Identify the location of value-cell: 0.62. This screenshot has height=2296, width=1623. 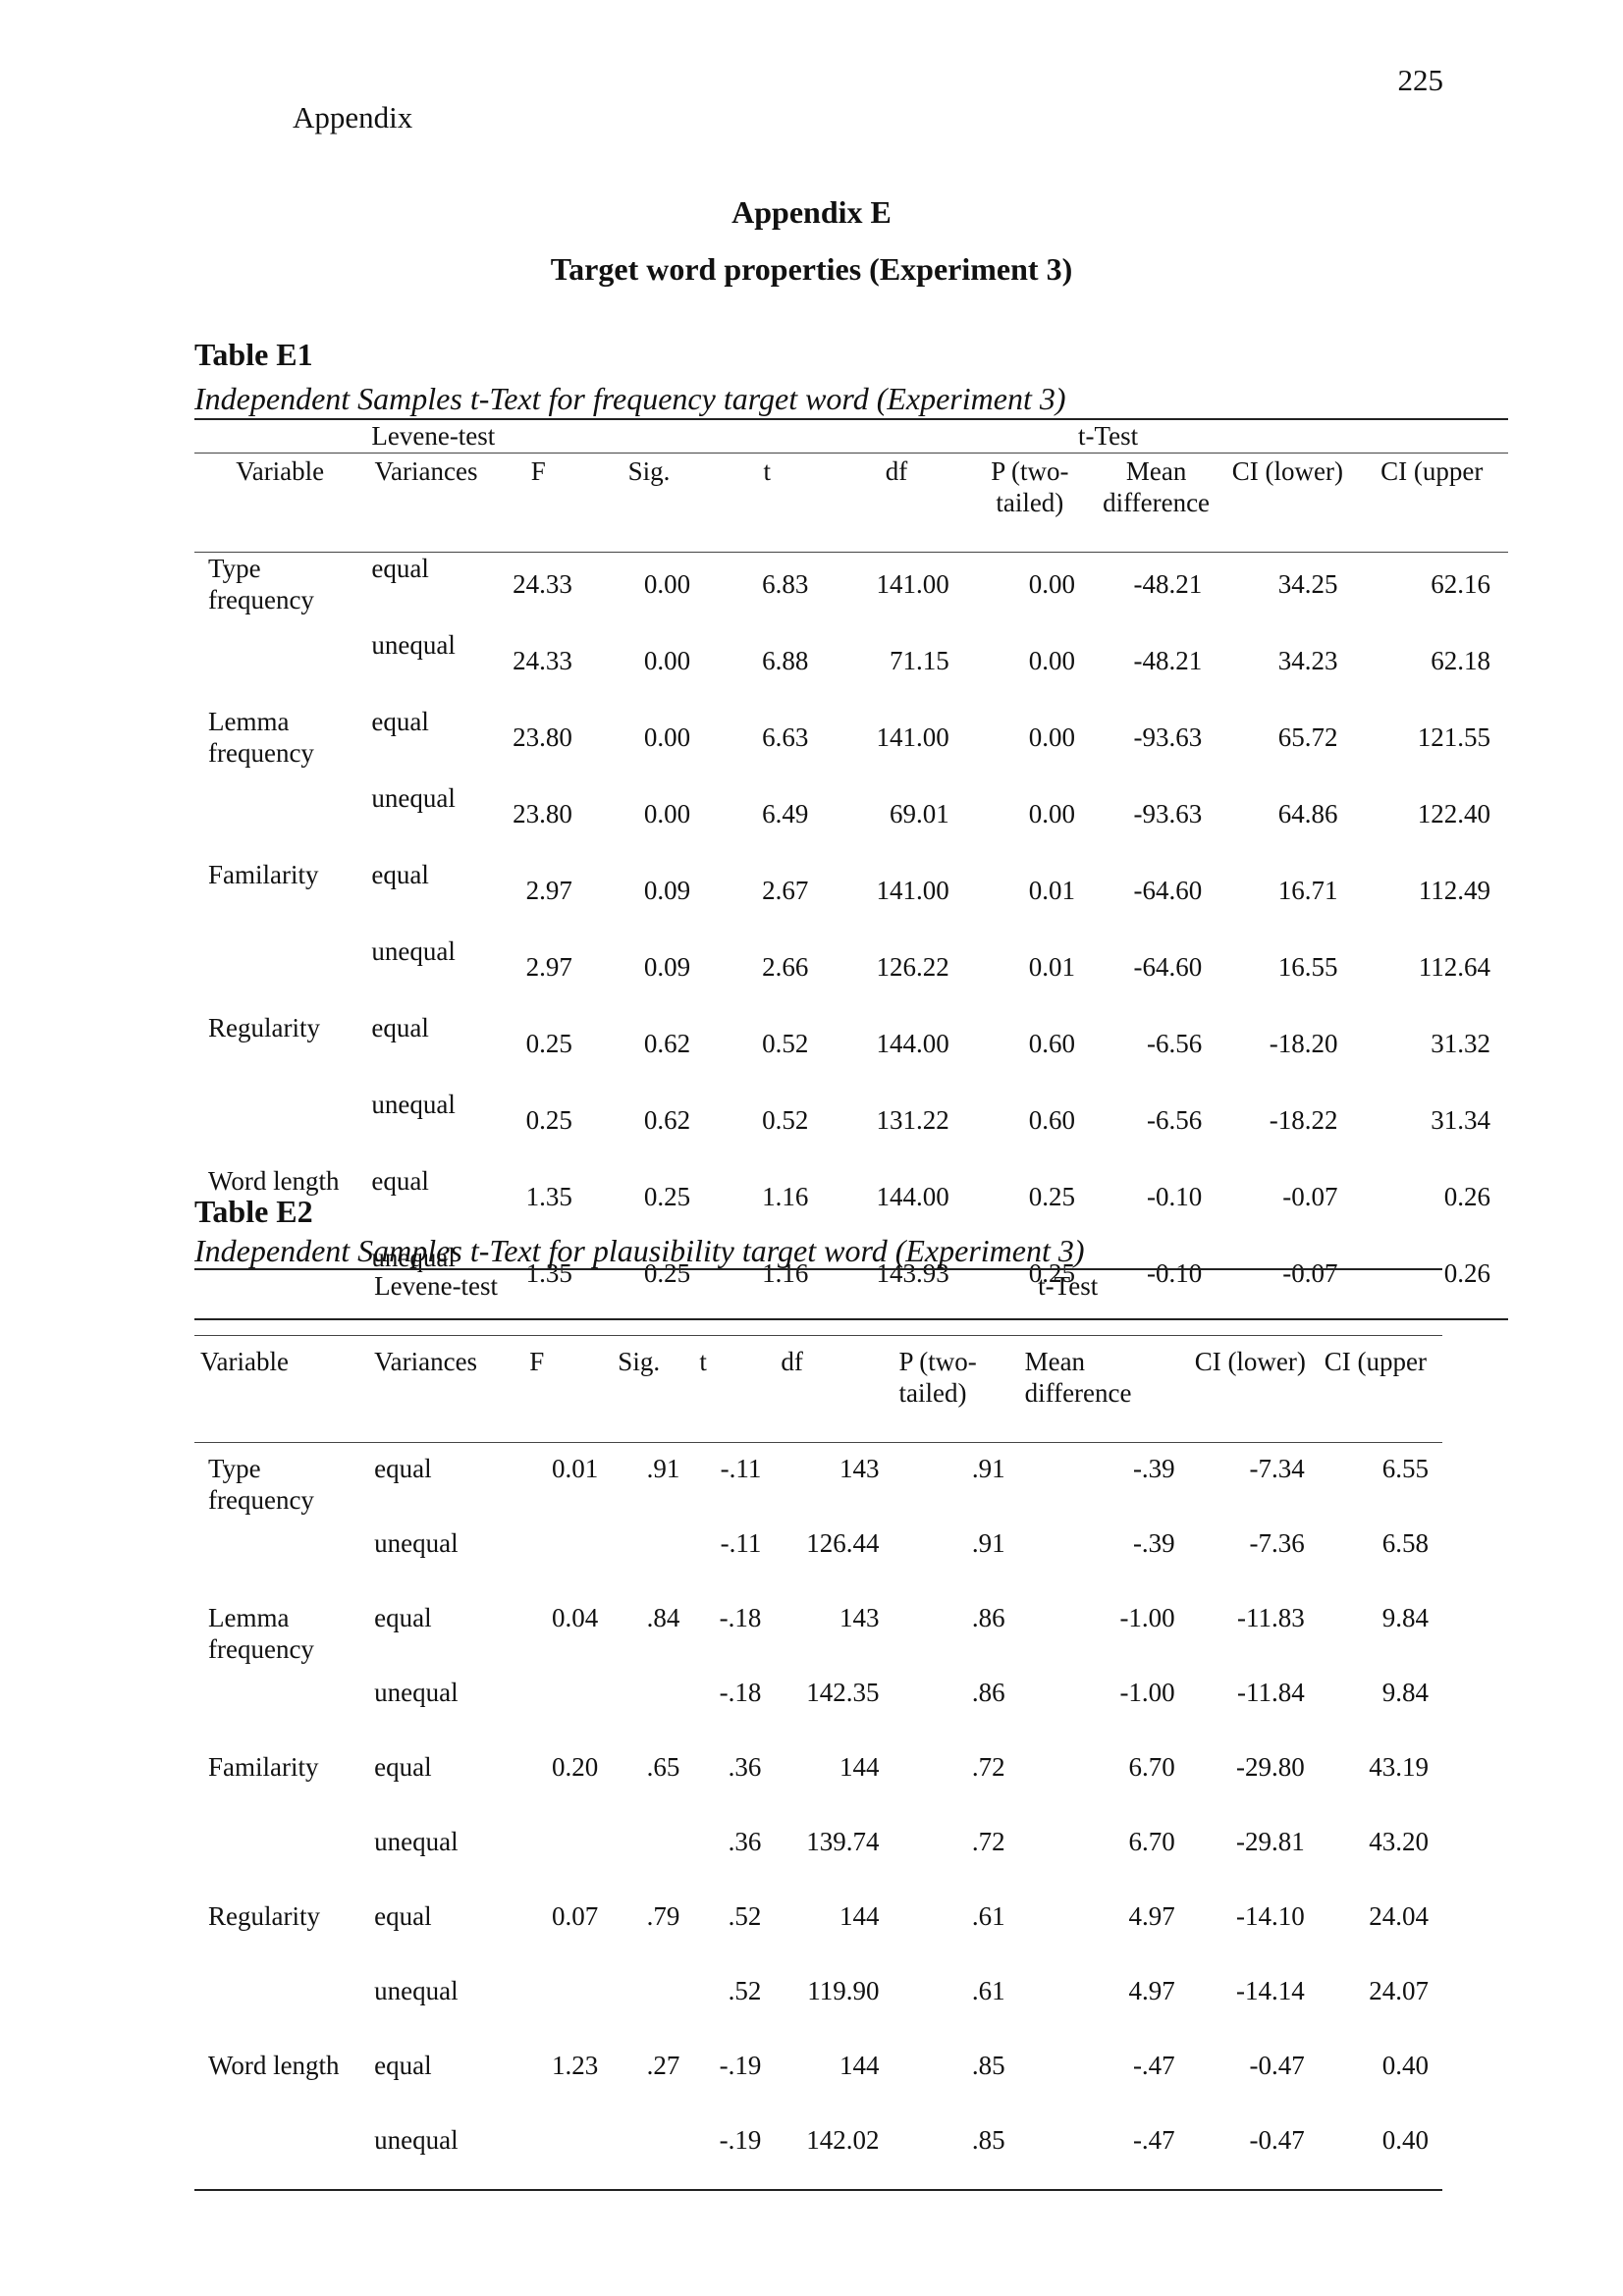
(667, 1044).